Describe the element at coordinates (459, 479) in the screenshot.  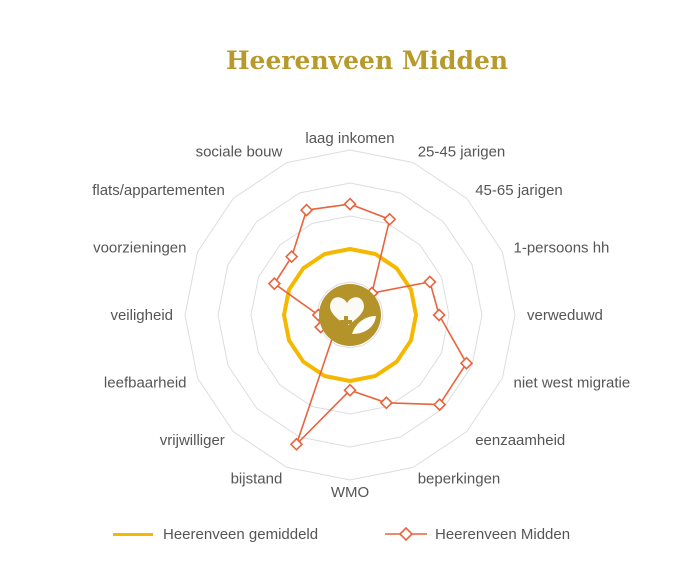
I see `axis-label: beperkingen` at that location.